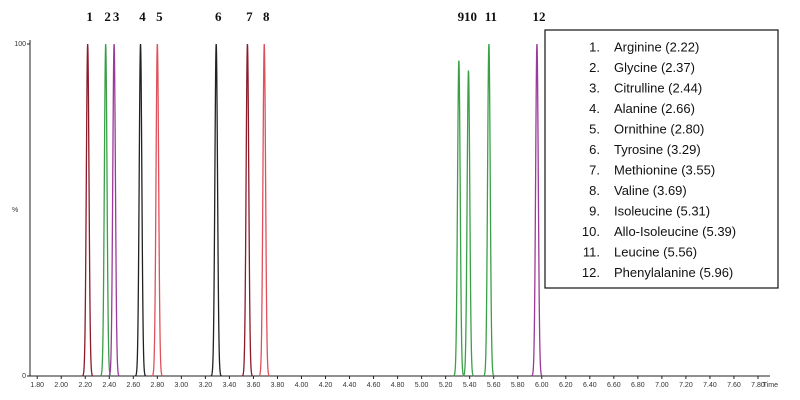  What do you see at coordinates (594, 67) in the screenshot?
I see `legend-number: 2.` at bounding box center [594, 67].